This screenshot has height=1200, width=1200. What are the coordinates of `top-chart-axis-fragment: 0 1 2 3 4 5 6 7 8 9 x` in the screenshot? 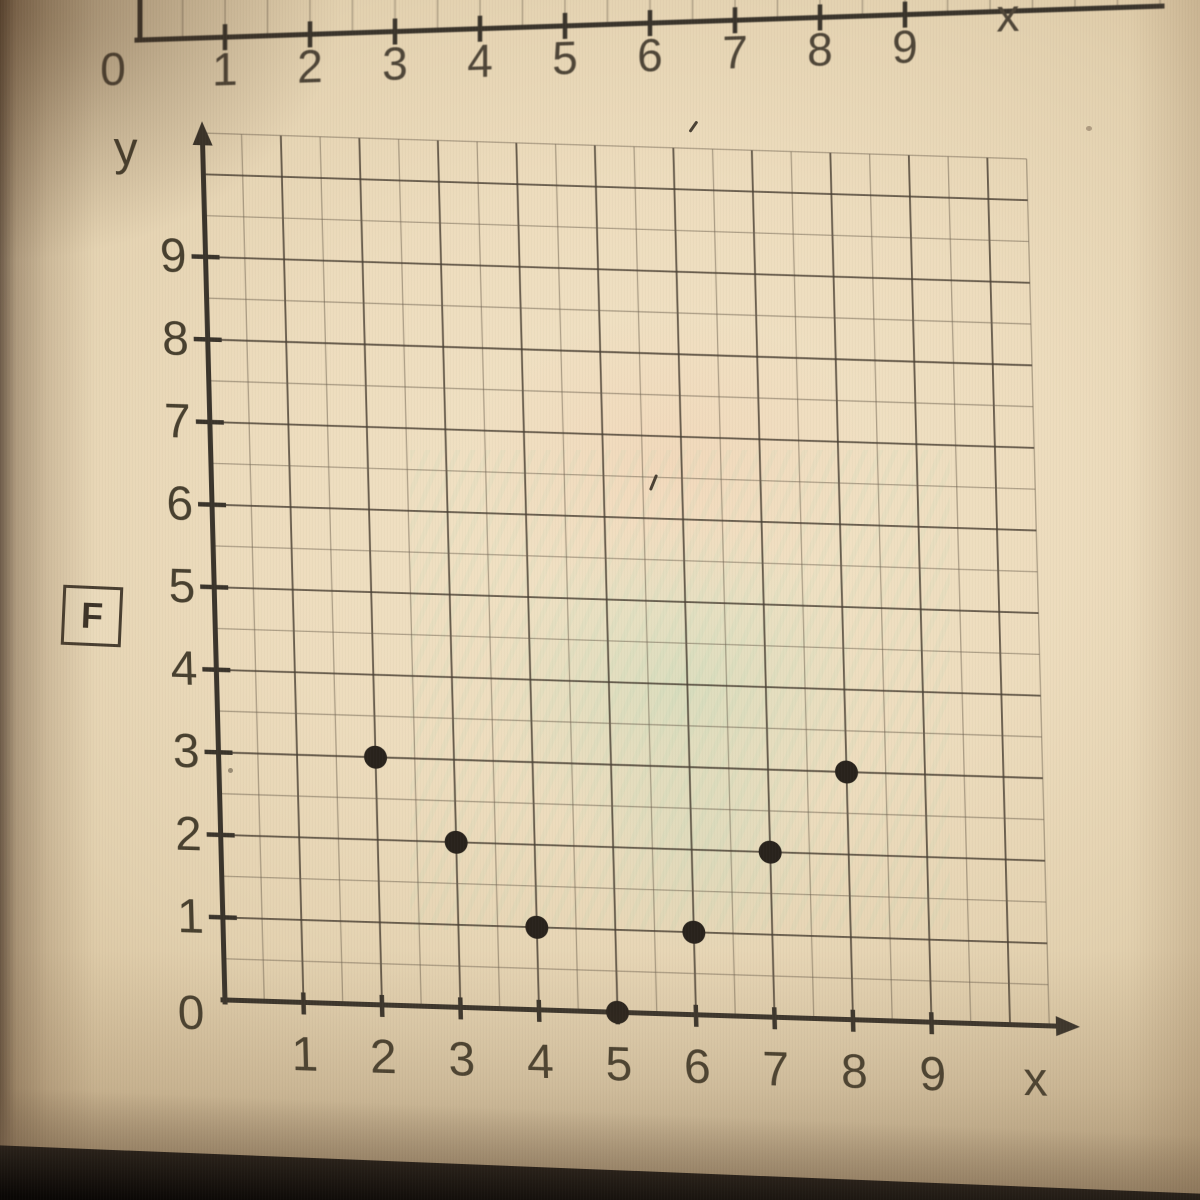 It's located at (600, 58).